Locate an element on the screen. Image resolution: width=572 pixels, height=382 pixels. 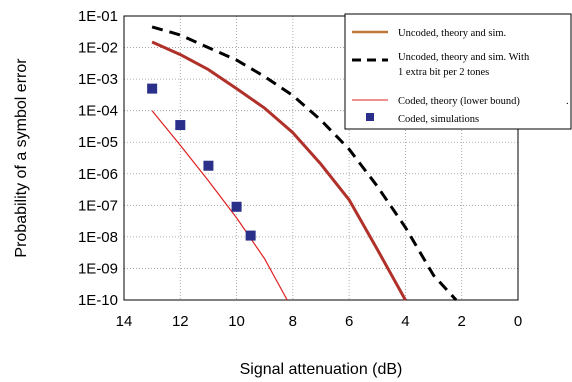
x-tick-label: 0 is located at coordinates (518, 321).